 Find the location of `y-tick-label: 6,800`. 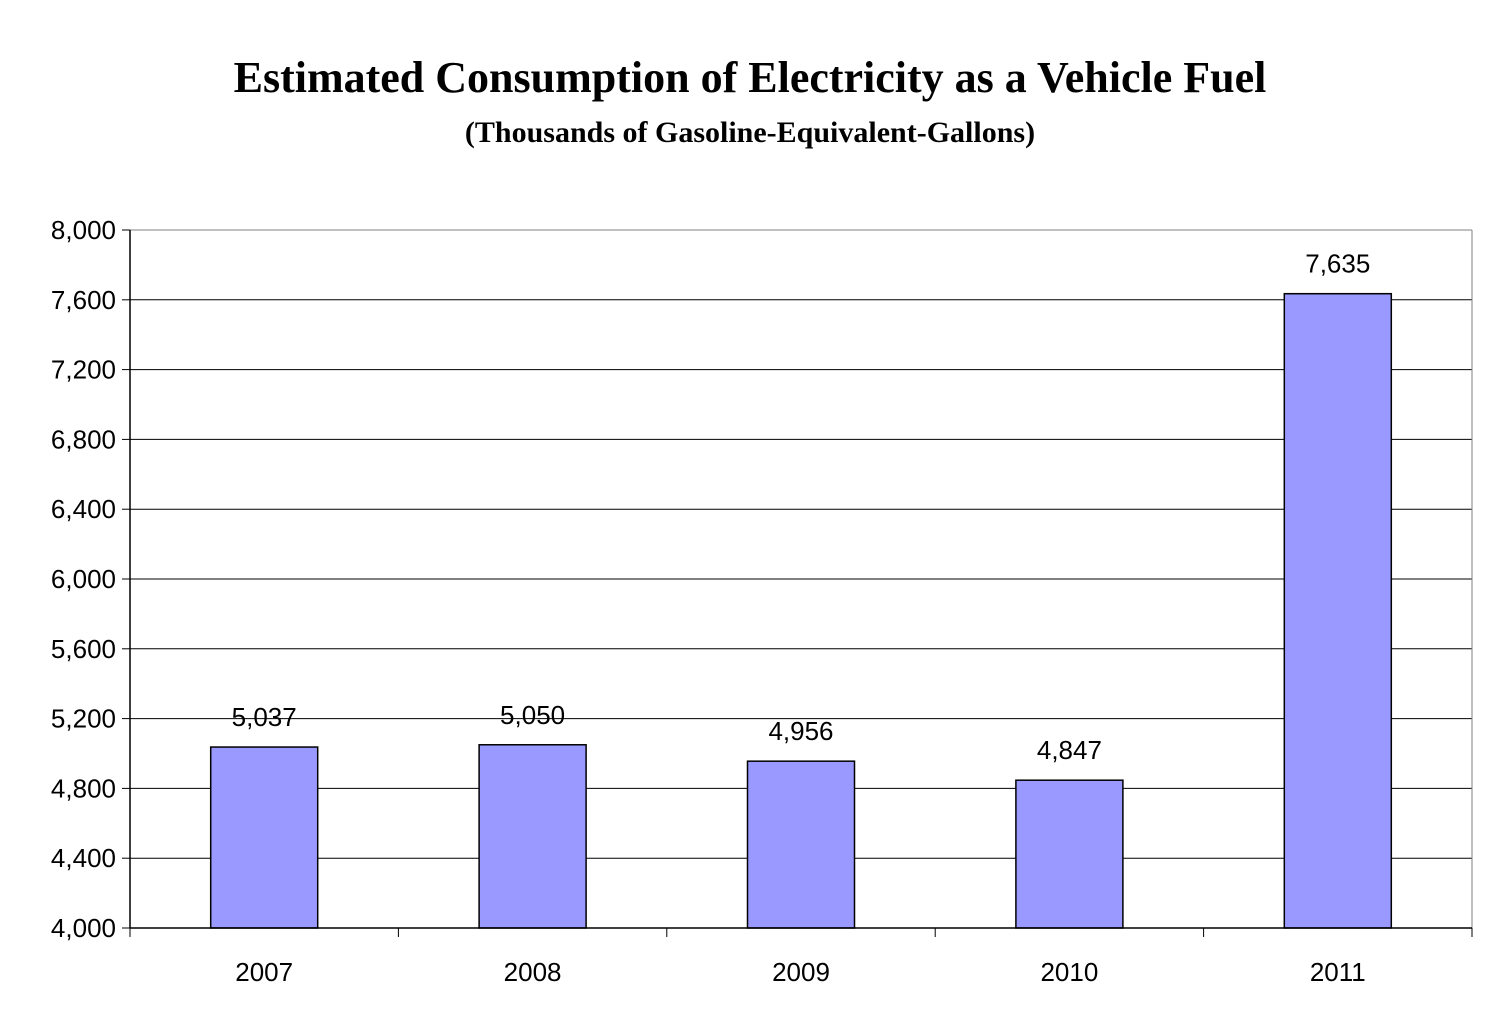

y-tick-label: 6,800 is located at coordinates (83, 439).